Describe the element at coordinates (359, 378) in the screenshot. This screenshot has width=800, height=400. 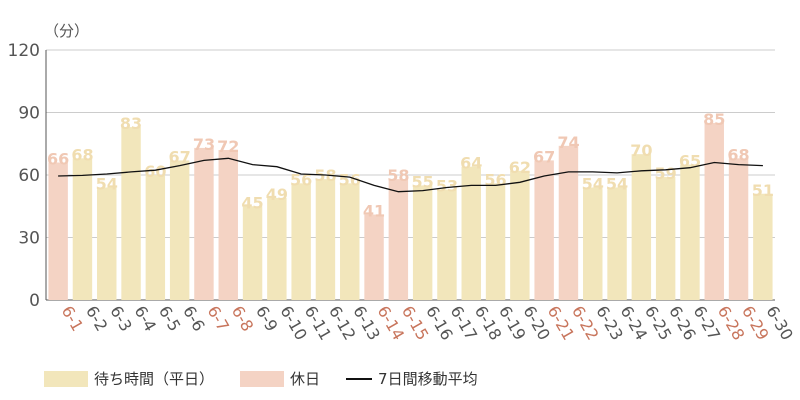
I see `legend-swatch-moving-average` at that location.